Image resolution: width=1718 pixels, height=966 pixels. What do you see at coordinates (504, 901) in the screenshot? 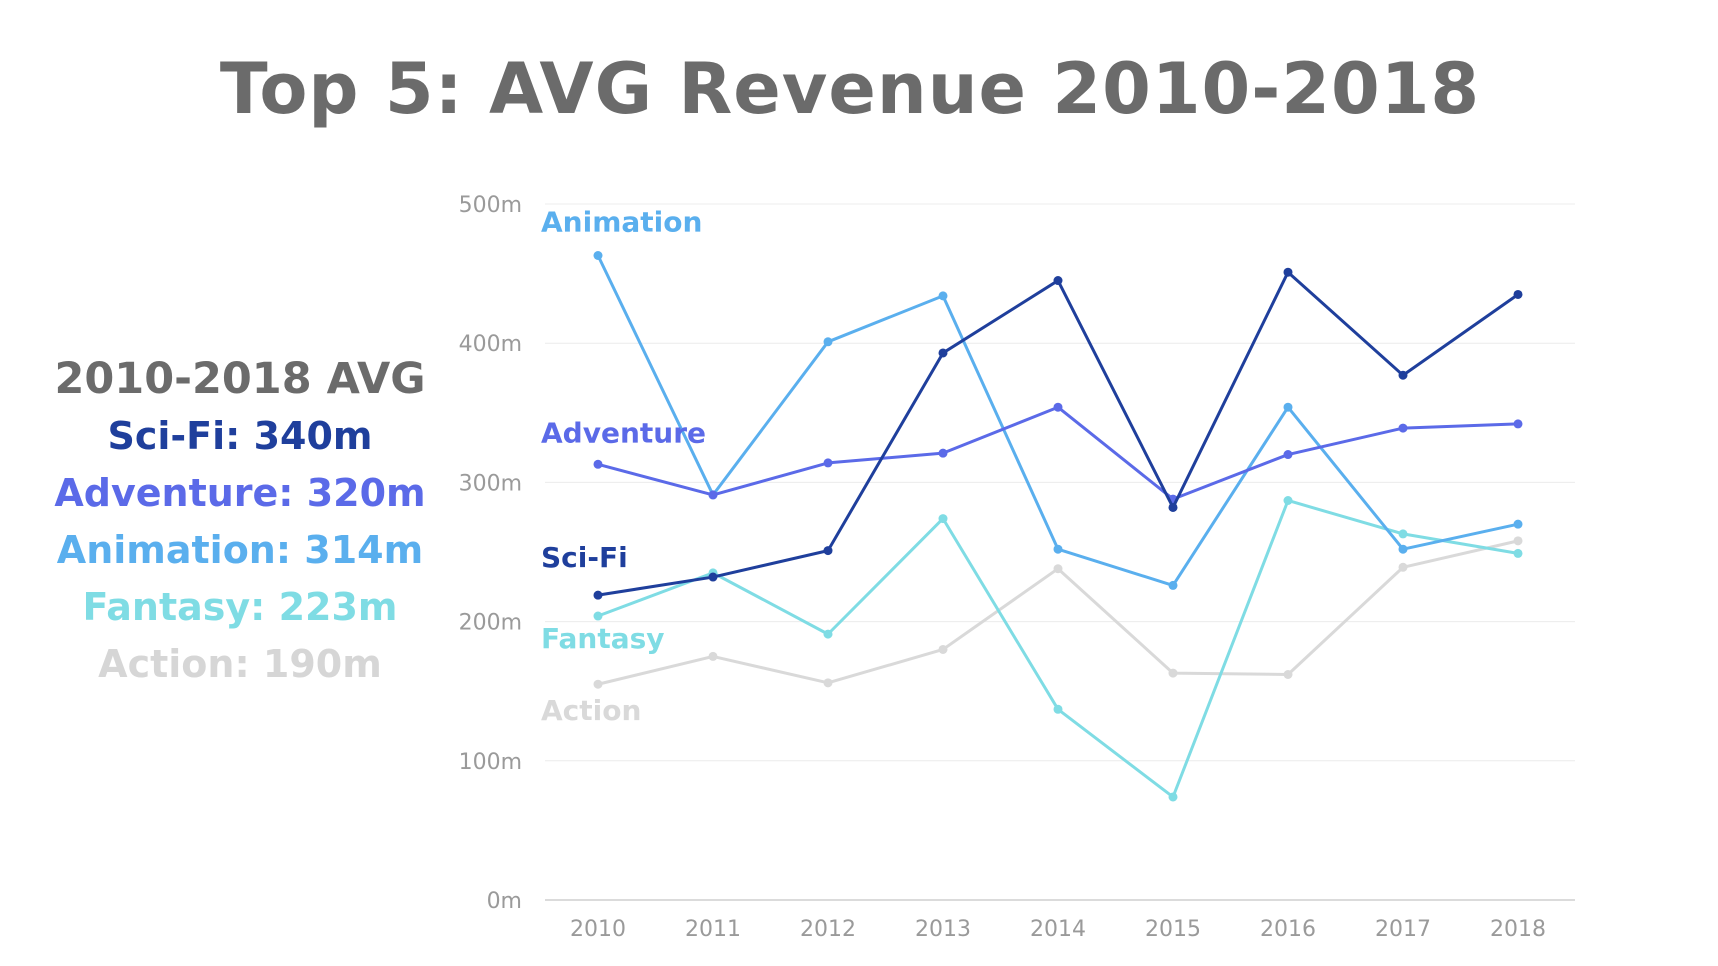
I see `y-tick-label: 0m` at bounding box center [504, 901].